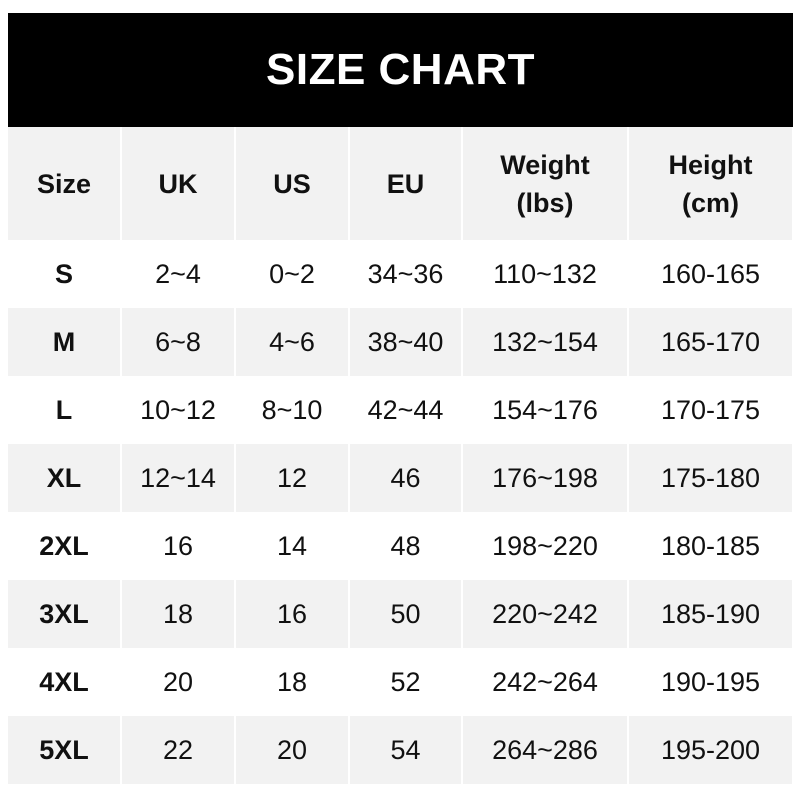 The height and width of the screenshot is (800, 800). What do you see at coordinates (178, 546) in the screenshot?
I see `cell-uk: 16` at bounding box center [178, 546].